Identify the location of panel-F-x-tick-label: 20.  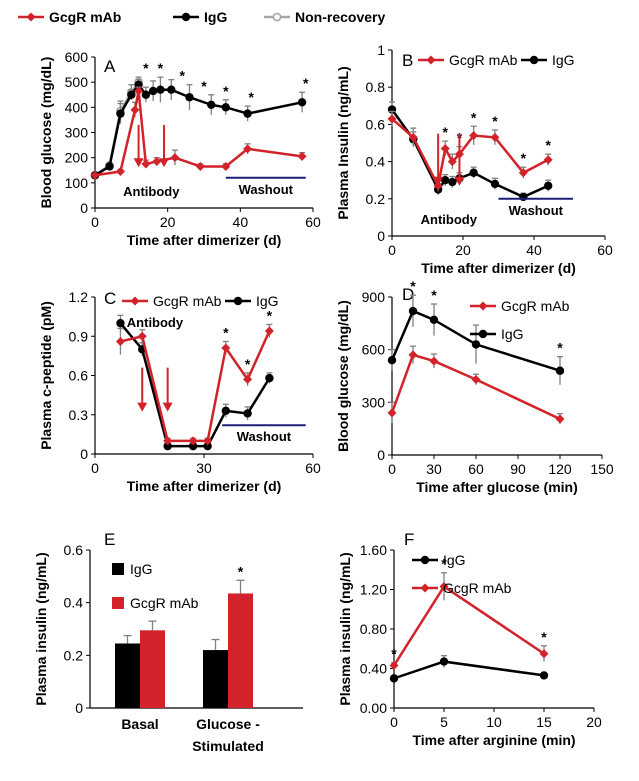
(594, 722).